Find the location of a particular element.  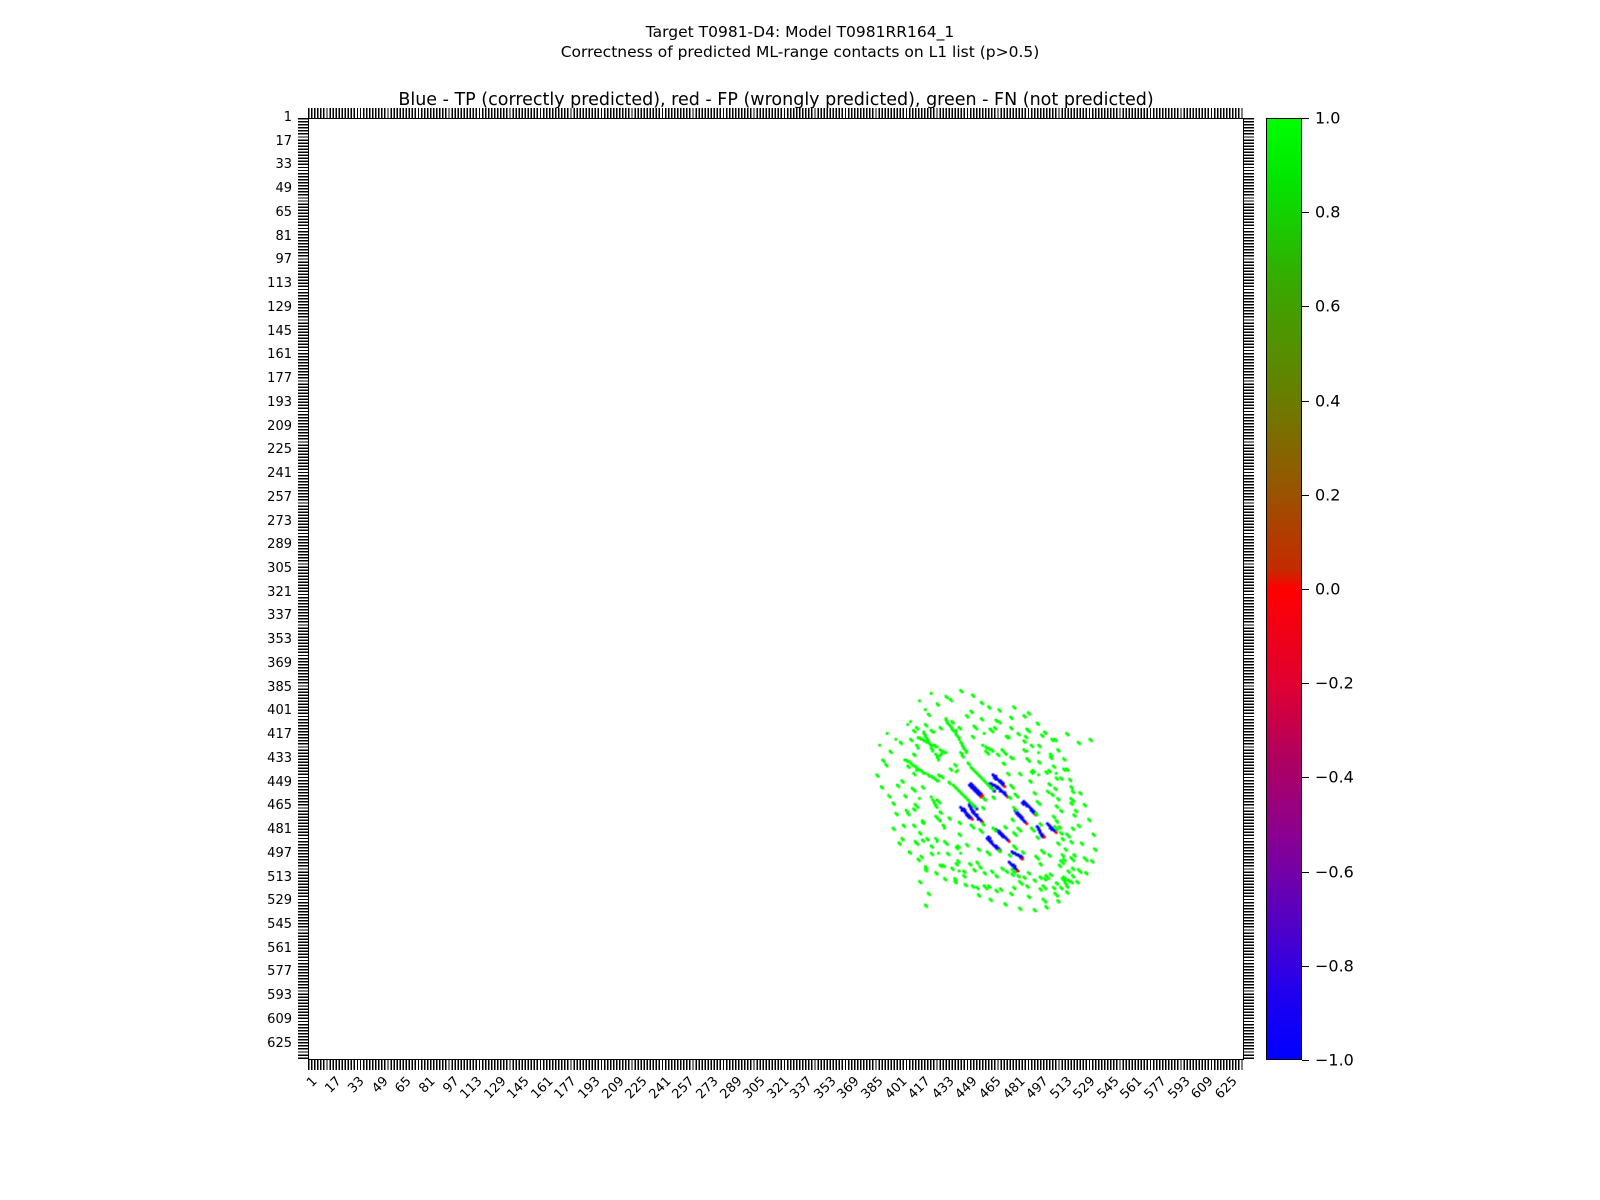

y-tick-label: 321 is located at coordinates (279, 592).